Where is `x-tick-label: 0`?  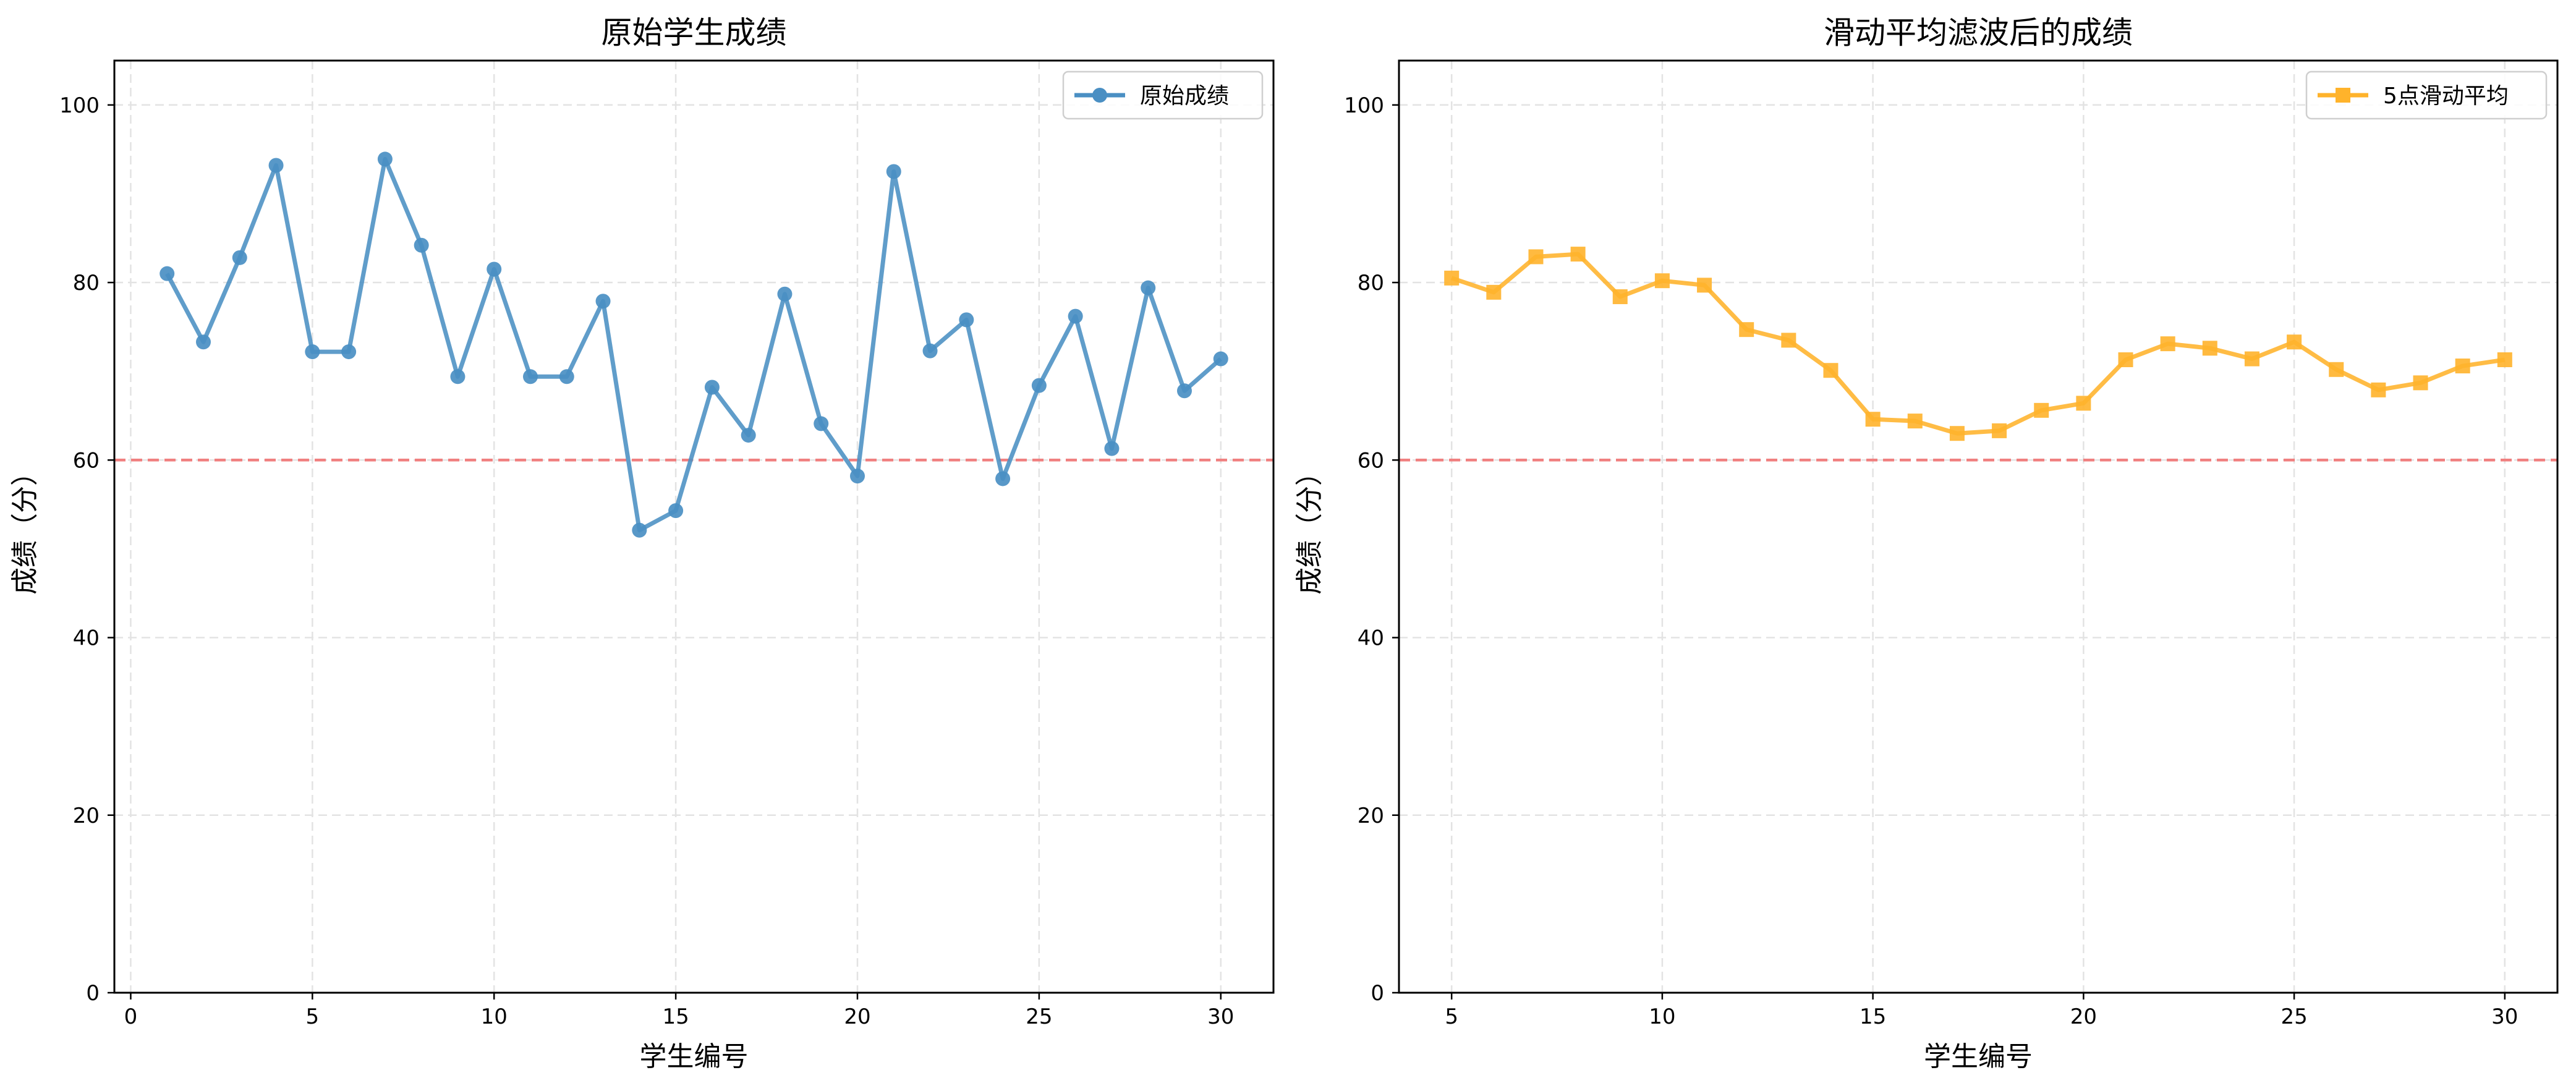 x-tick-label: 0 is located at coordinates (131, 1016).